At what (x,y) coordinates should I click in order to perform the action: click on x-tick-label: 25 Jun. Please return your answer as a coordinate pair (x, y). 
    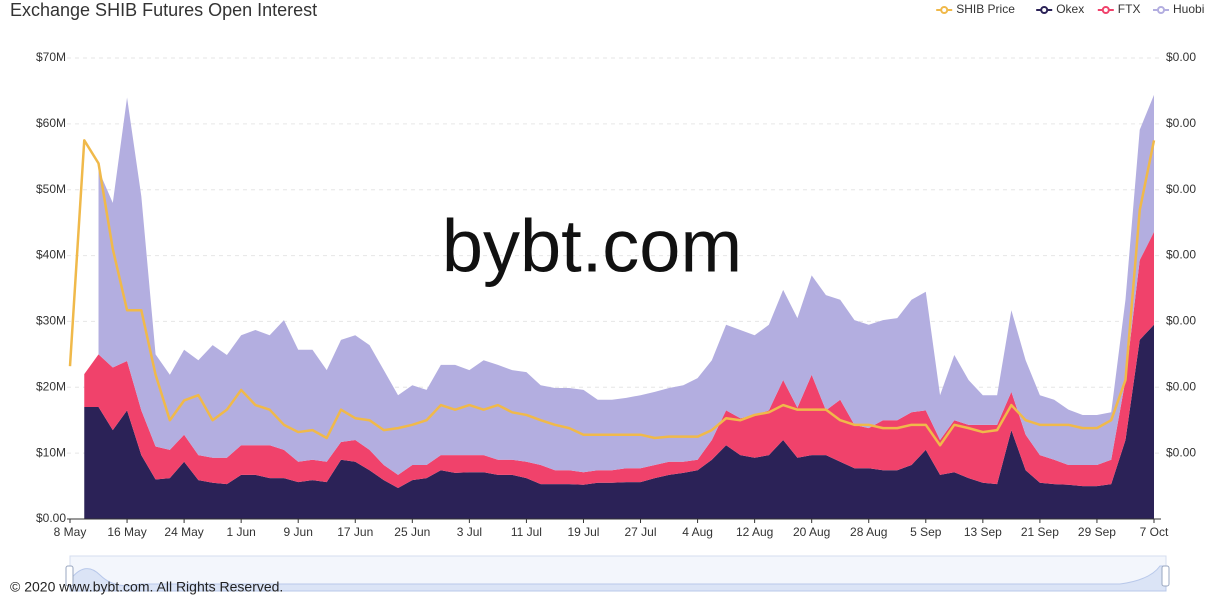
    Looking at the image, I should click on (412, 532).